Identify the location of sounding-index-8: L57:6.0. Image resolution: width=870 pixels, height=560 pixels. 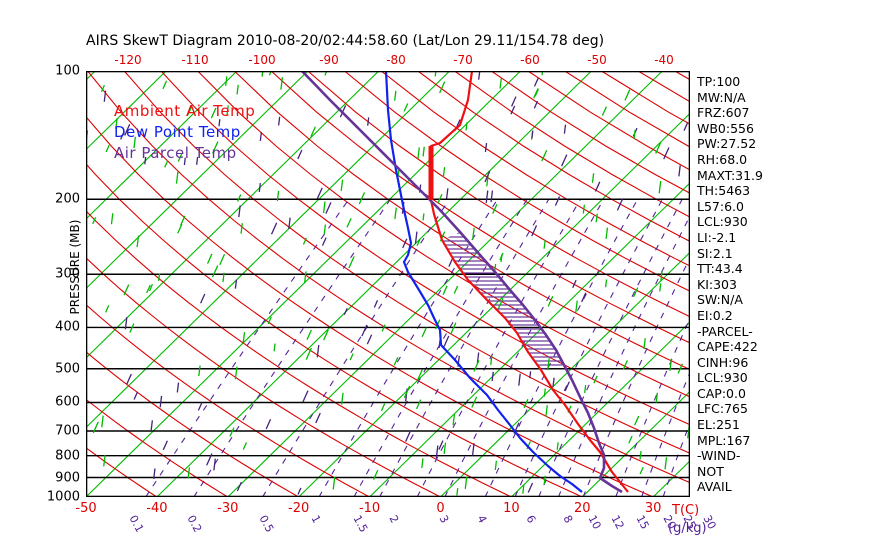
(720, 206).